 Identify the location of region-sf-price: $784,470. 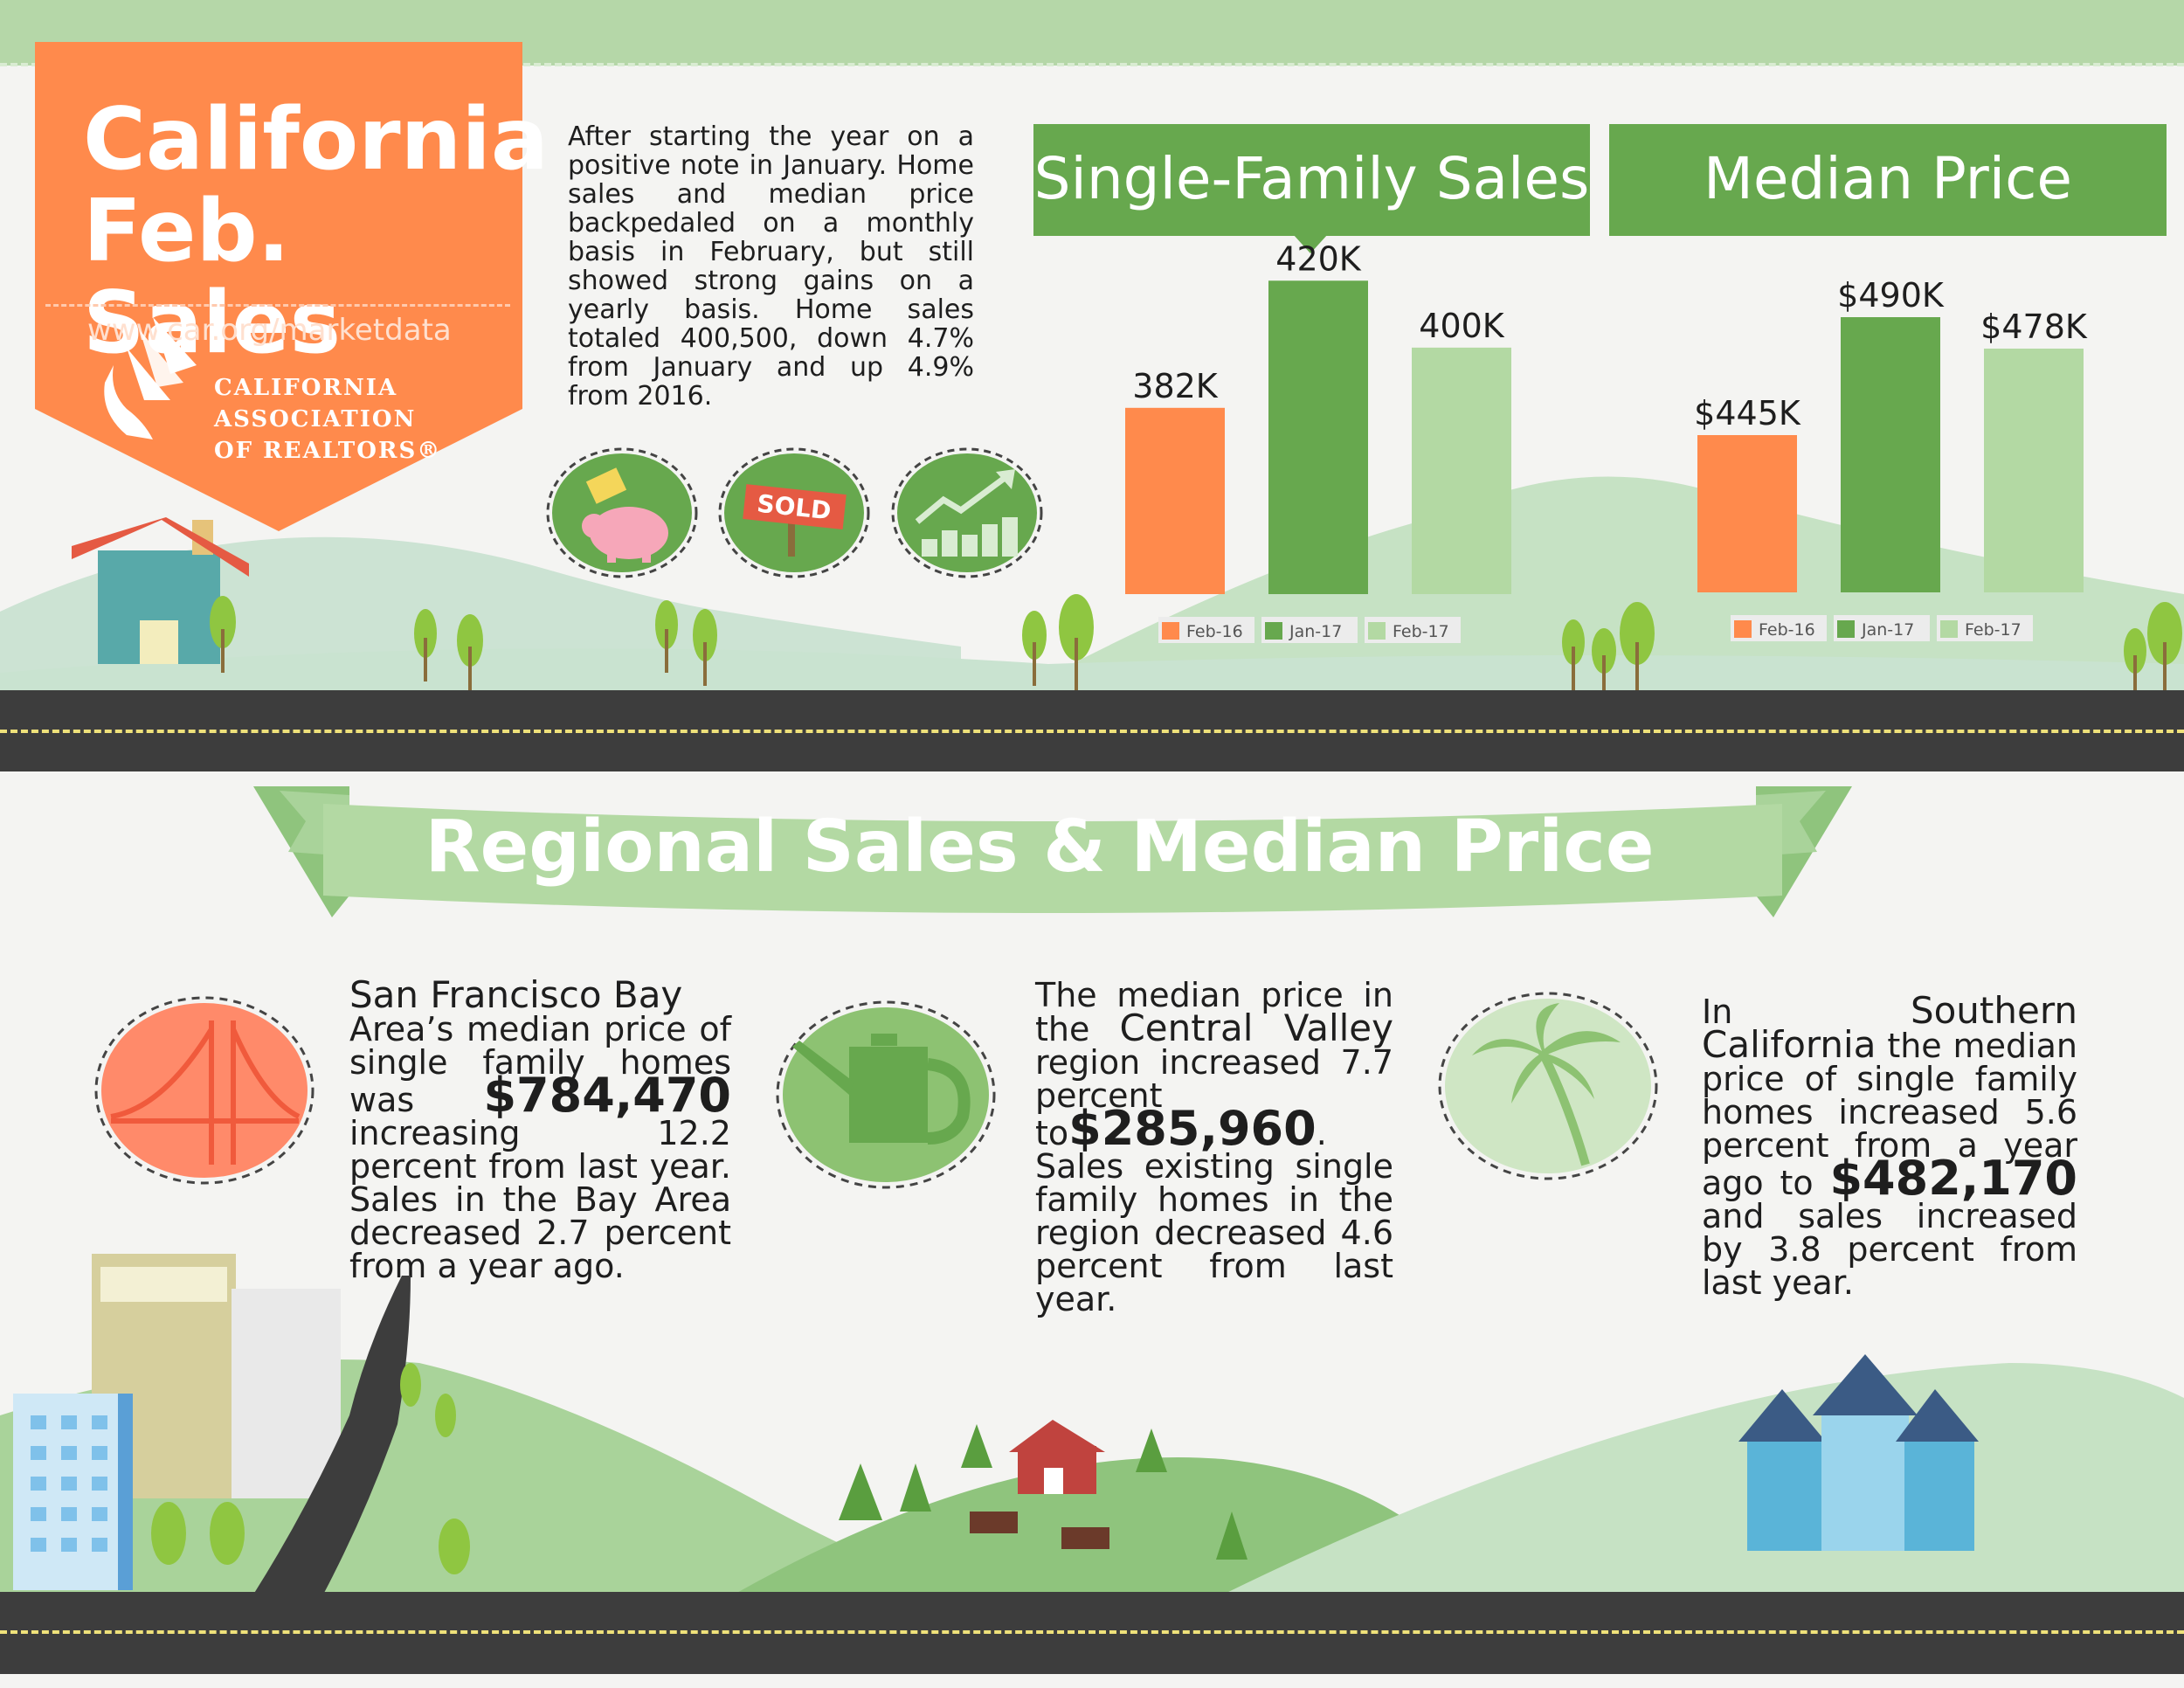
(607, 1095).